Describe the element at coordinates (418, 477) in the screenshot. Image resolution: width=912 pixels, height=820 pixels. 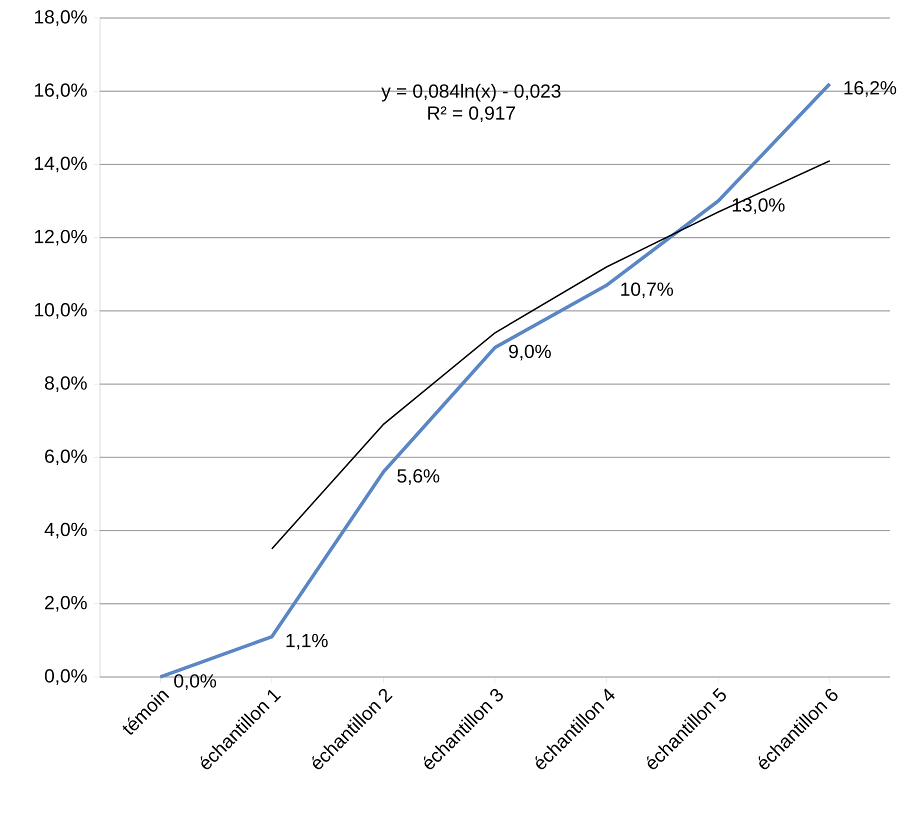
I see `data-label: 5,6%` at that location.